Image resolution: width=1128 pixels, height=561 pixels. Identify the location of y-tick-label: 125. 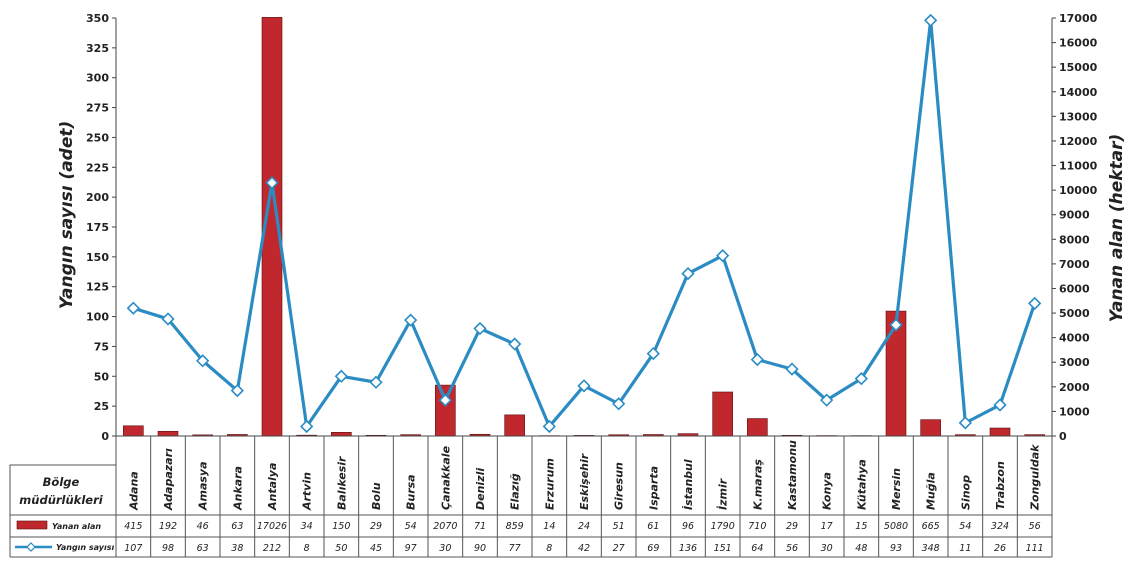
(97, 287).